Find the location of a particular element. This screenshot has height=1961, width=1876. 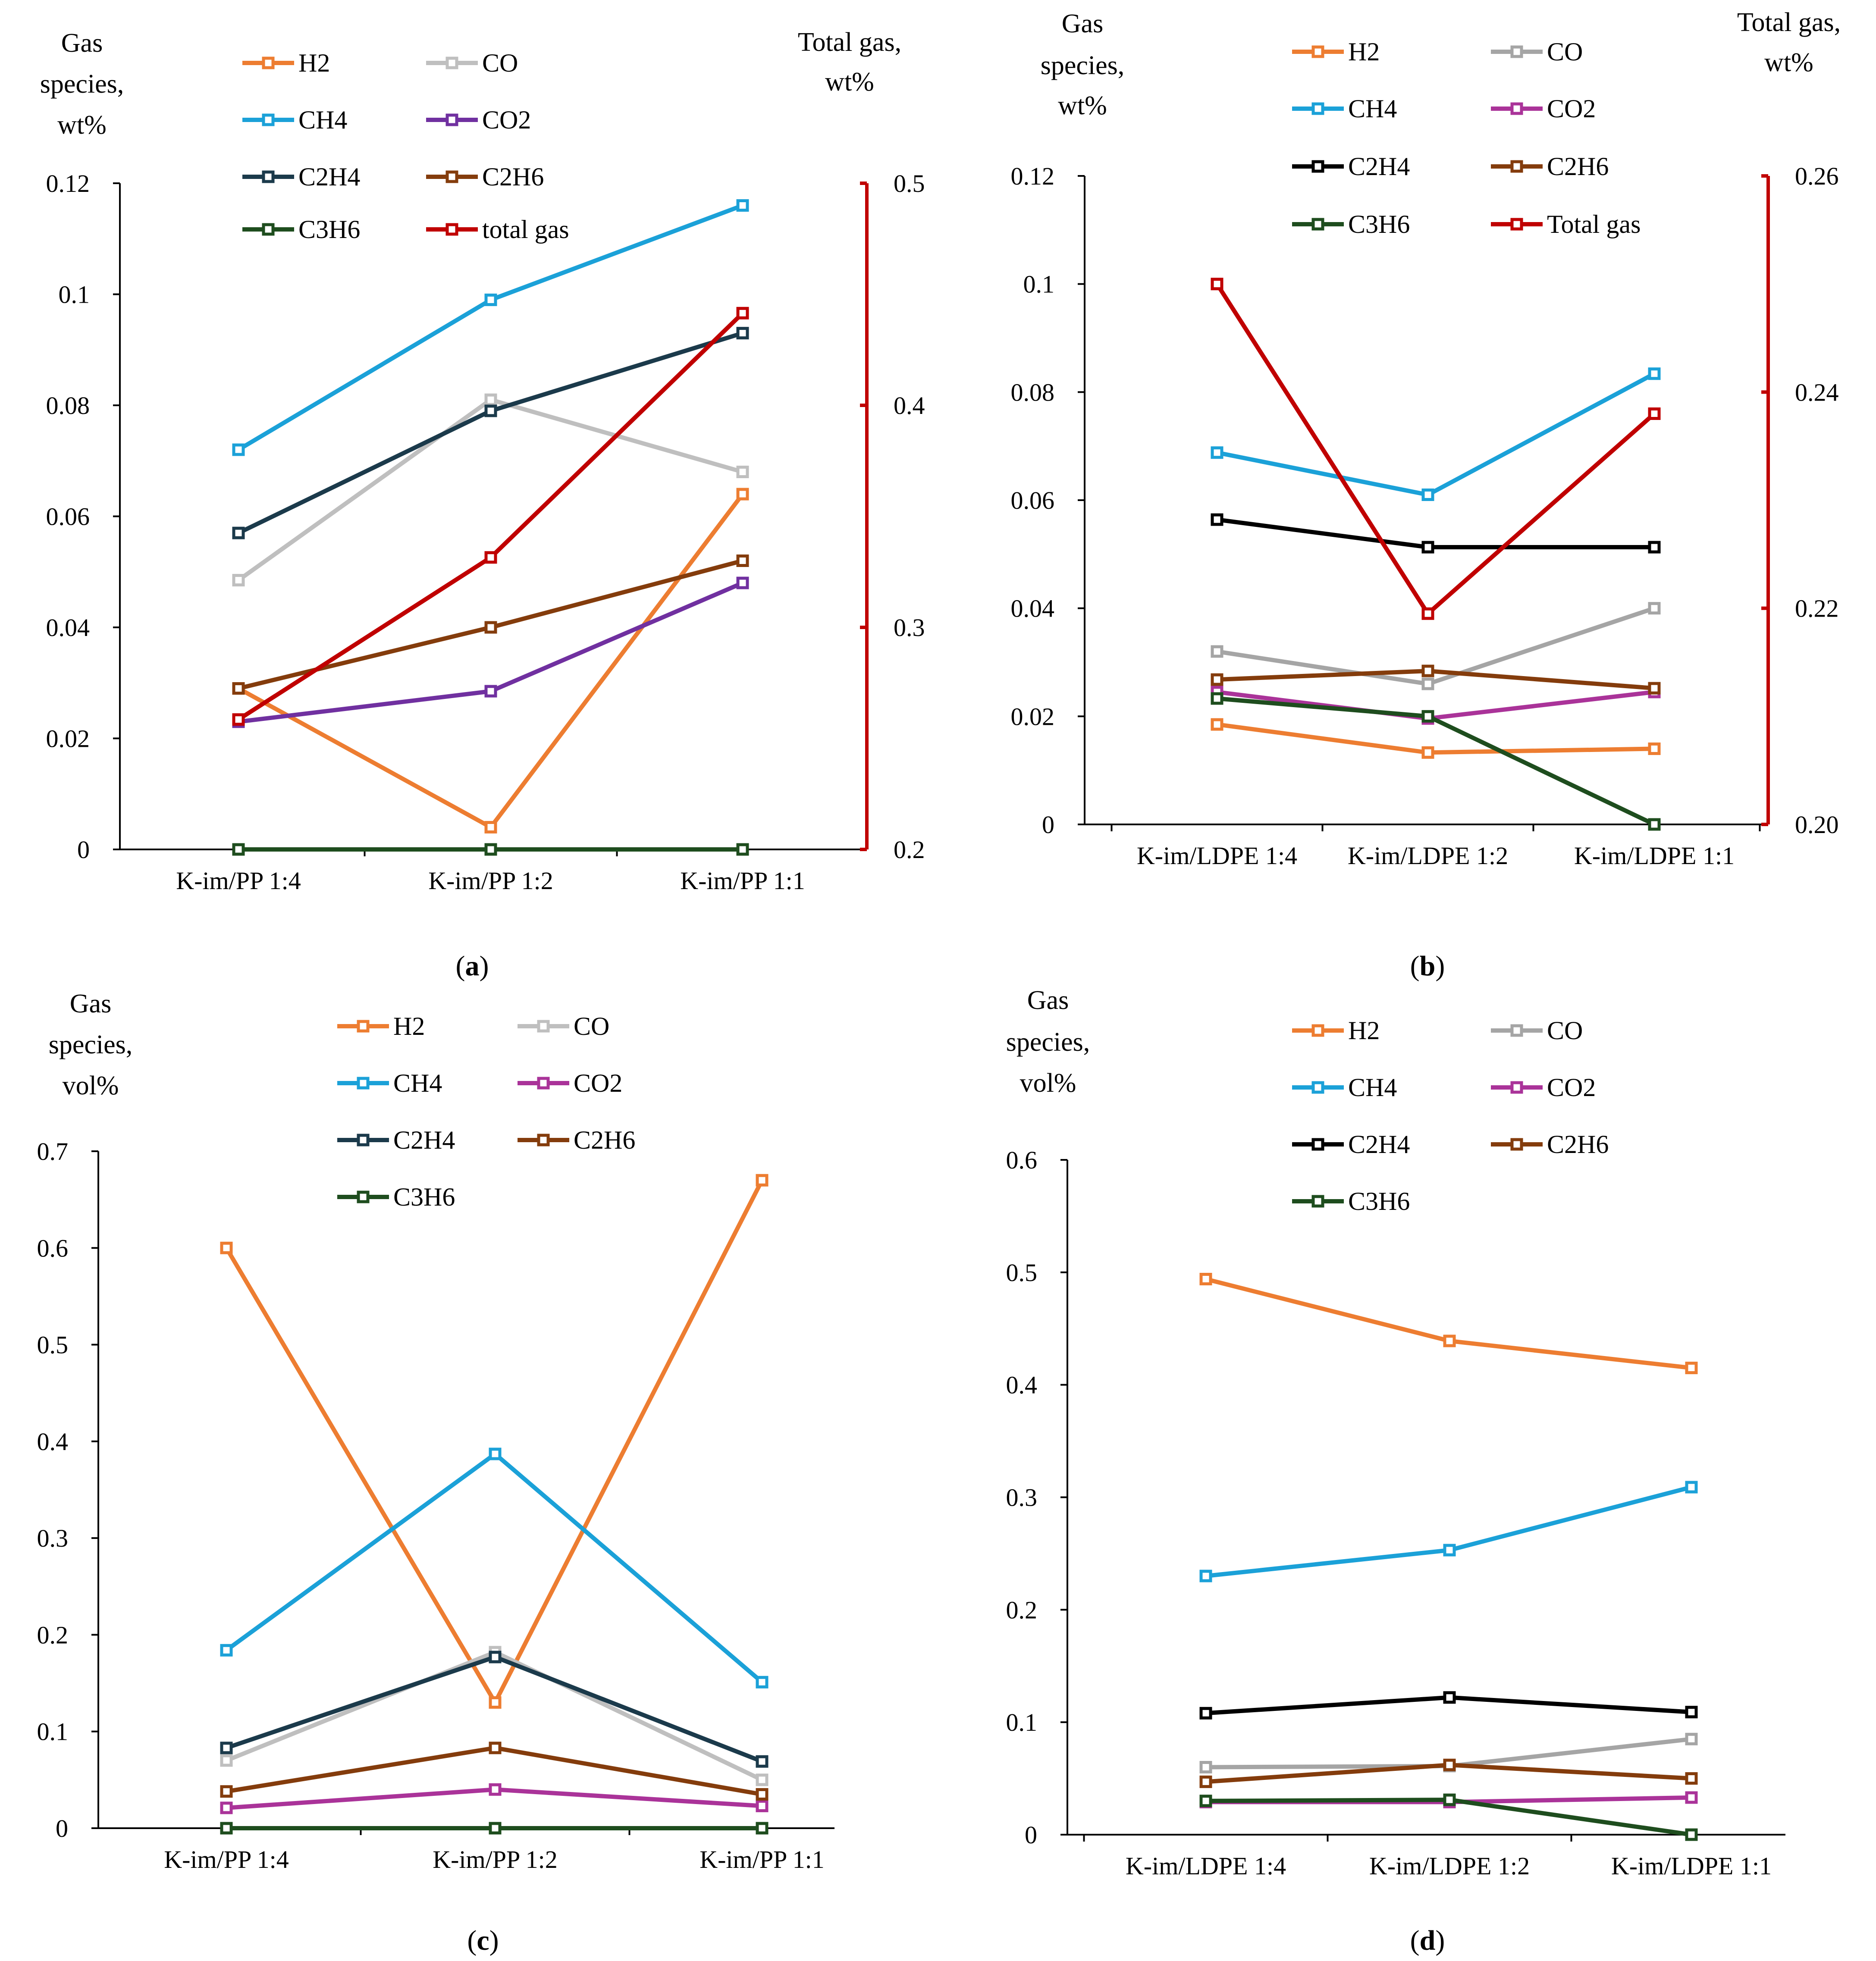

panel-label: (c) is located at coordinates (483, 1940).